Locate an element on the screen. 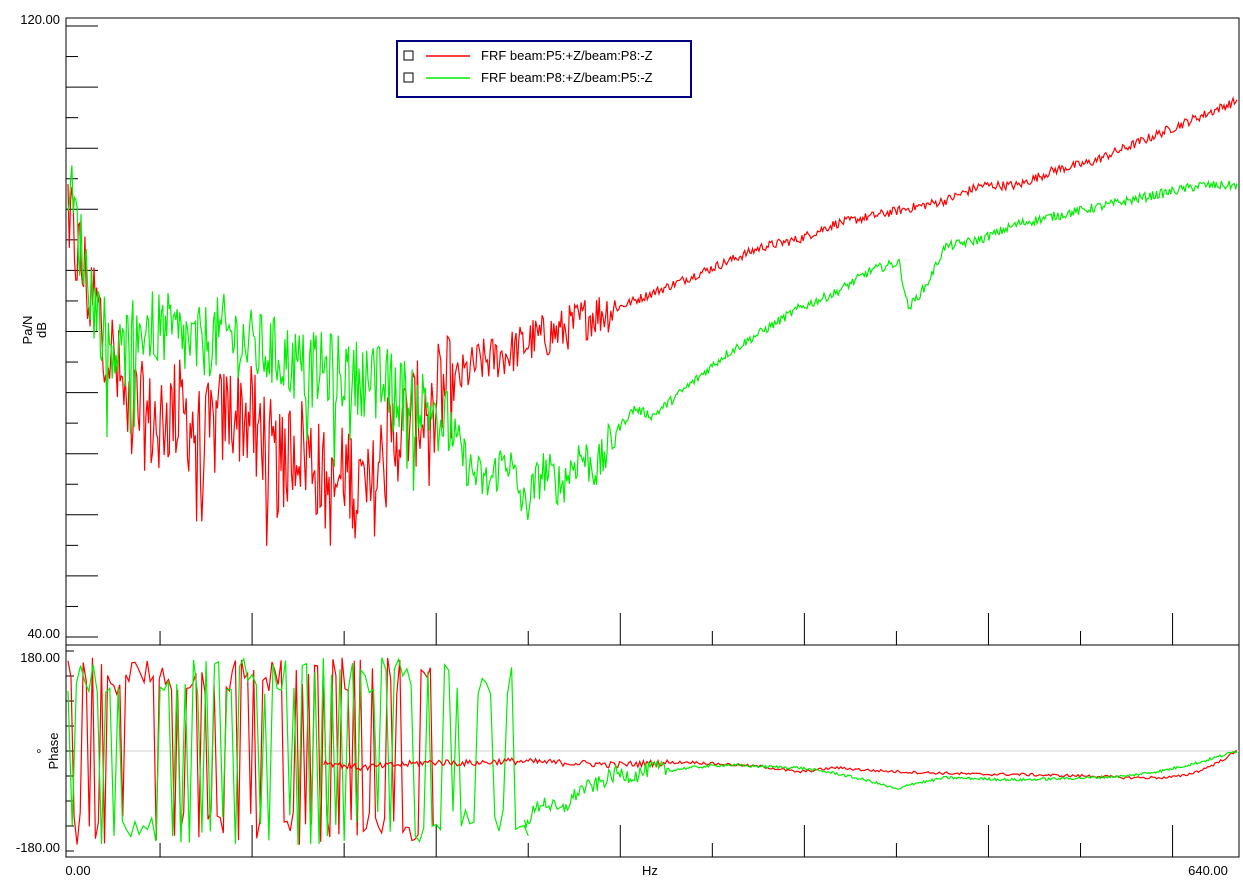 The height and width of the screenshot is (880, 1243). x-tick-start: 0.00 is located at coordinates (77, 870).